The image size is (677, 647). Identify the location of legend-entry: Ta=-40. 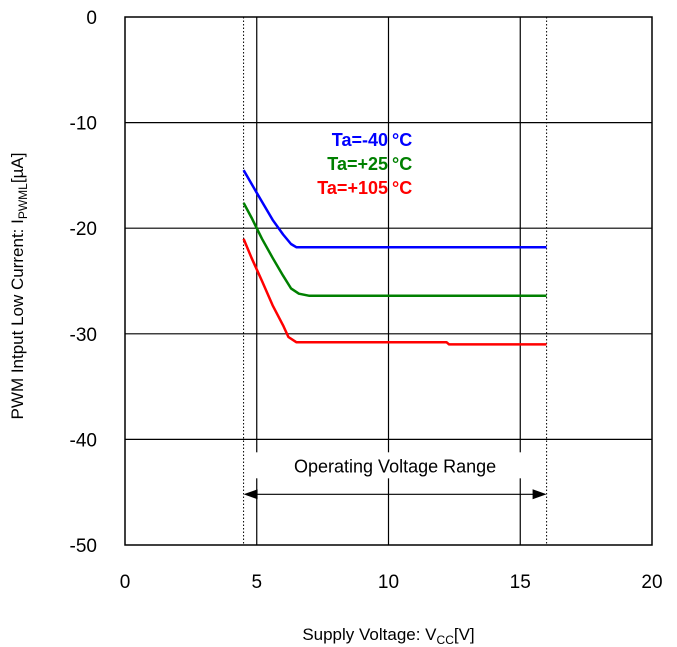
(360, 140).